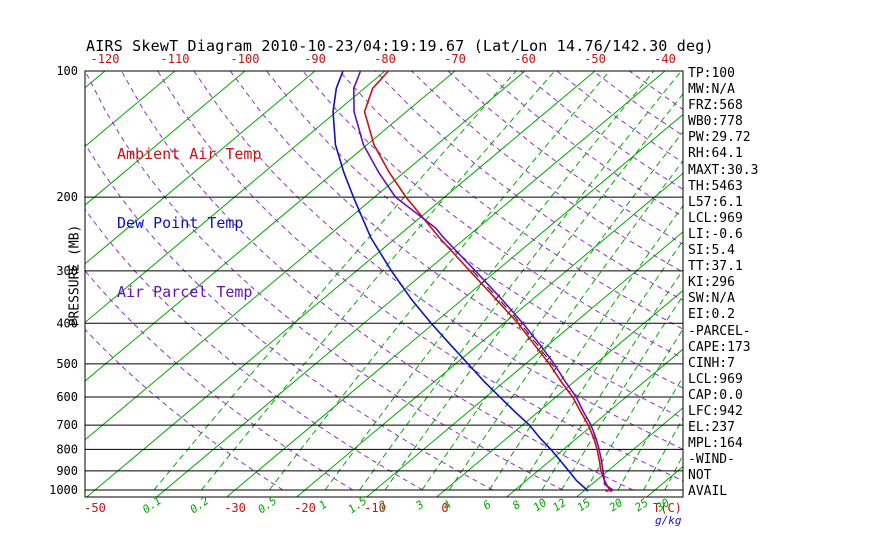 Image resolution: width=870 pixels, height=560 pixels. I want to click on stat-line: RH:64.1, so click(715, 154).